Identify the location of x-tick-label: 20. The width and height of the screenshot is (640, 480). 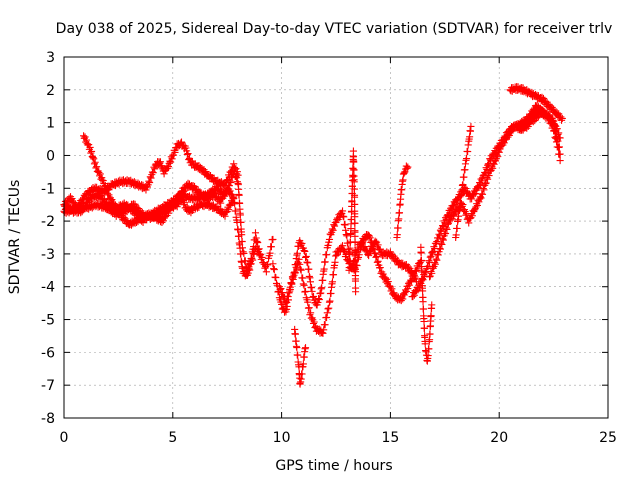
(499, 438).